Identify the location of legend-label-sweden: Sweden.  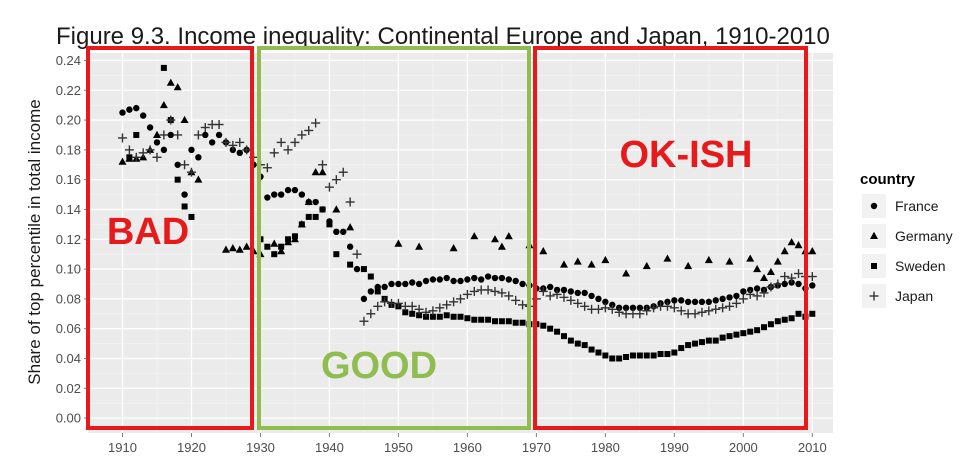
(920, 266).